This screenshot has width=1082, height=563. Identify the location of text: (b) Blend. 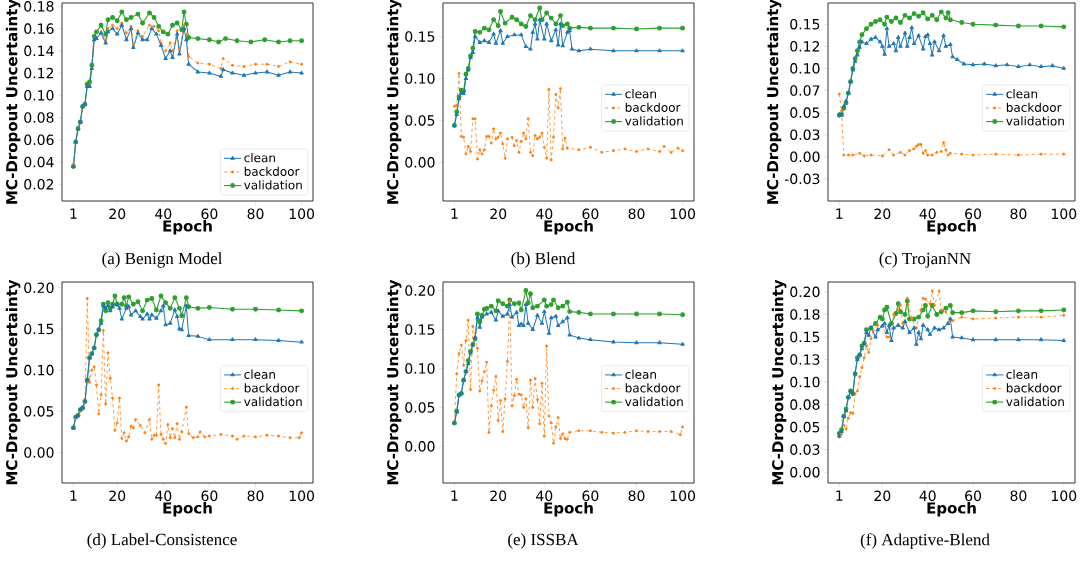
(543, 260).